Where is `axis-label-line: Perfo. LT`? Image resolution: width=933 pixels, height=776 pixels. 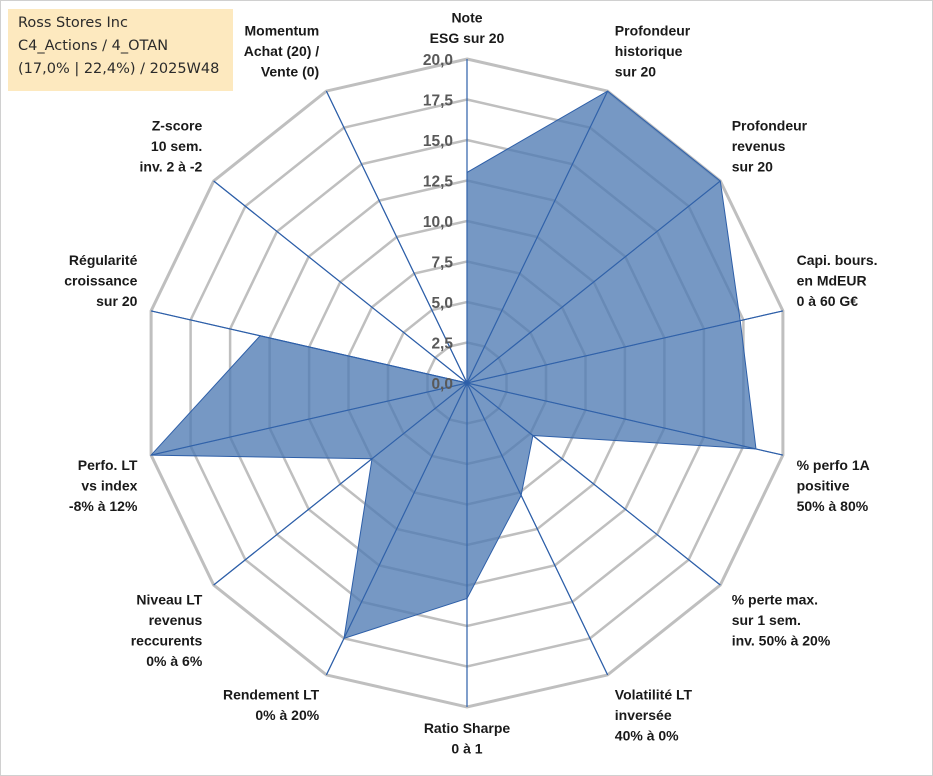
axis-label-line: Perfo. LT is located at coordinates (108, 465).